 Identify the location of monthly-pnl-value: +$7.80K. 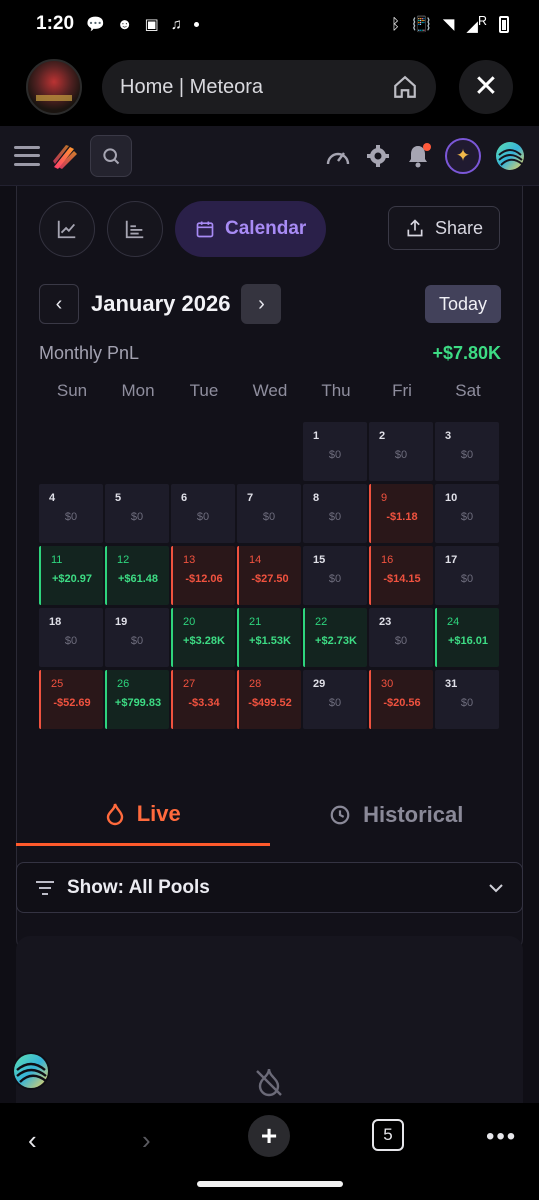
(466, 353).